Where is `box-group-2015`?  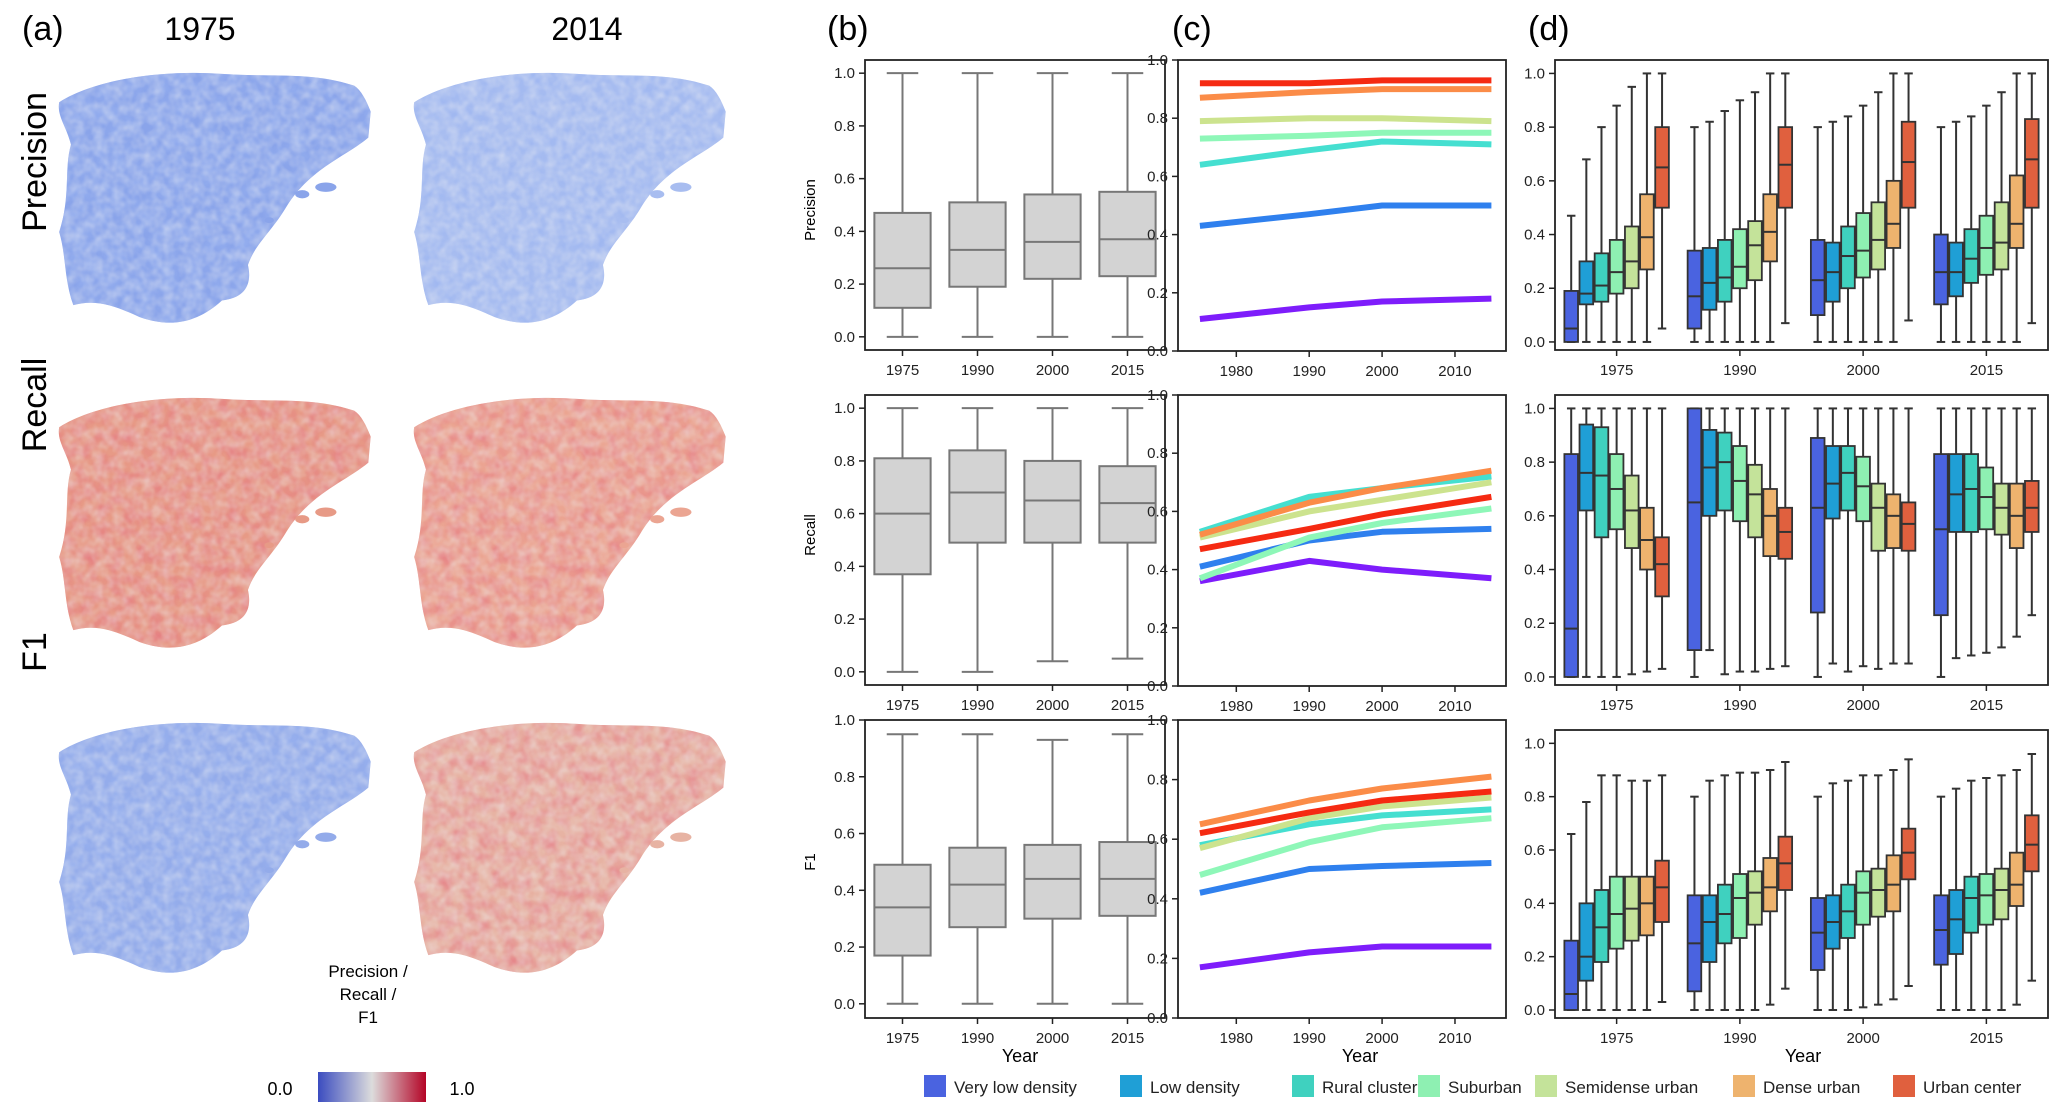 box-group-2015 is located at coordinates (1986, 207).